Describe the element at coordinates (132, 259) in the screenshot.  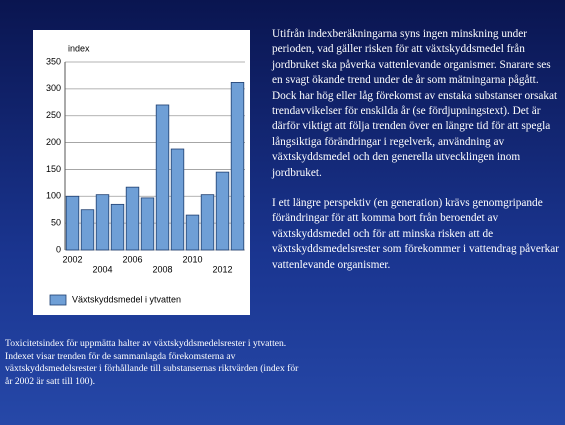
I see `x-tick-label: 2006` at that location.